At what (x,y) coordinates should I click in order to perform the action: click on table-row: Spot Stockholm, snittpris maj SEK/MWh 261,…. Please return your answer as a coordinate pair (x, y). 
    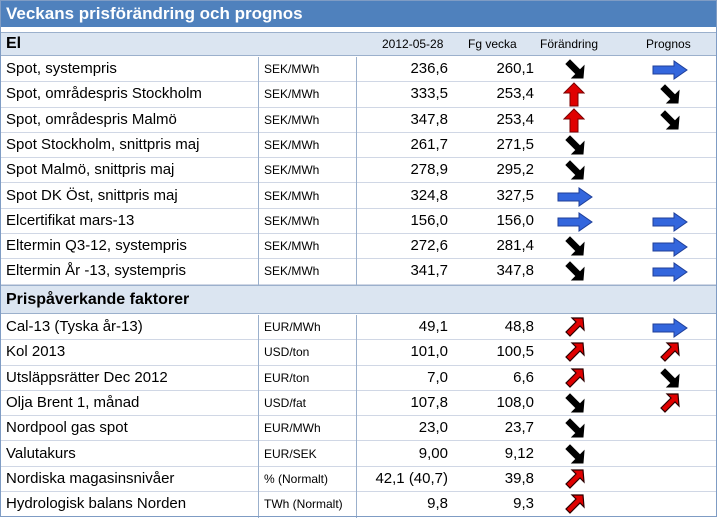
    Looking at the image, I should click on (358, 146).